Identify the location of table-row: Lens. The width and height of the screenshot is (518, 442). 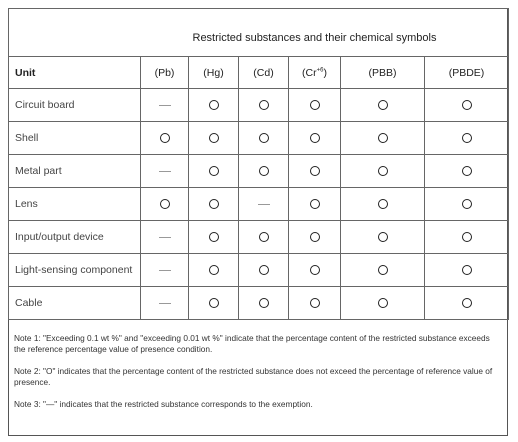
(259, 204).